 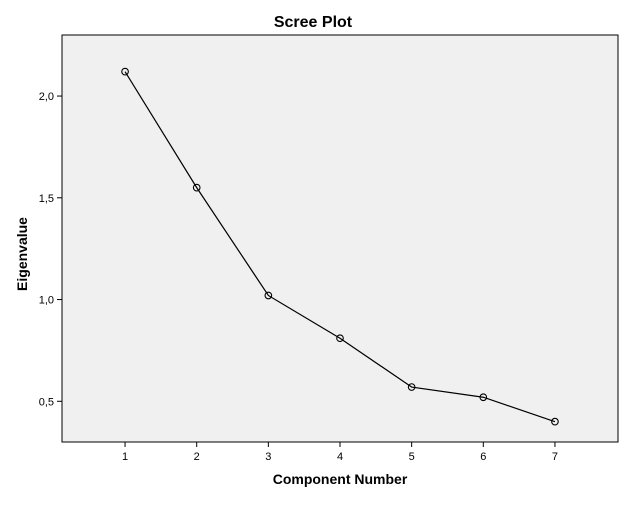 I want to click on y-tick-label: 2,0, so click(x=46, y=97).